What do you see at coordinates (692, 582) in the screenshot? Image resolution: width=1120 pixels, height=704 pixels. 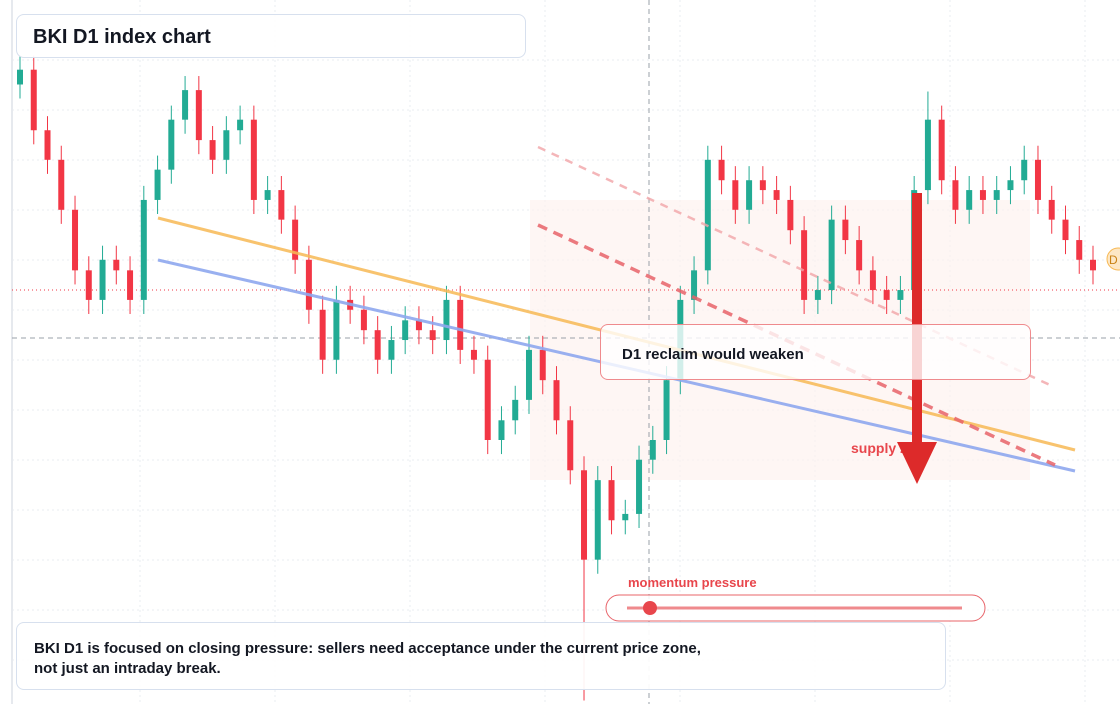 I see `momentum-label: momentum pressure` at bounding box center [692, 582].